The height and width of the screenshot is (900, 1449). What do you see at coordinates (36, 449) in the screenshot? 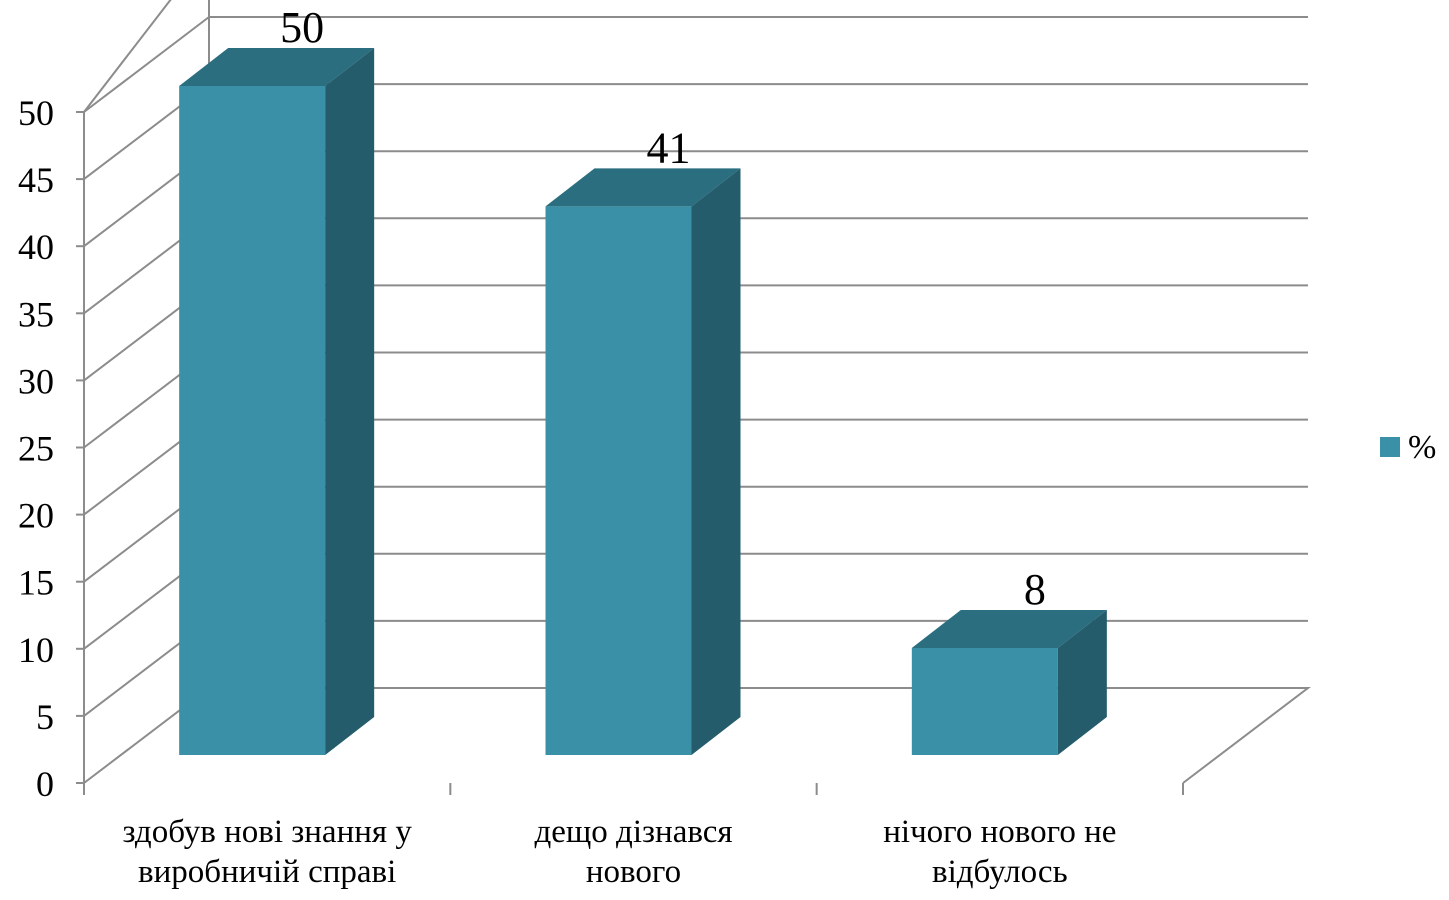
I see `y-tick-label: 25` at bounding box center [36, 449].